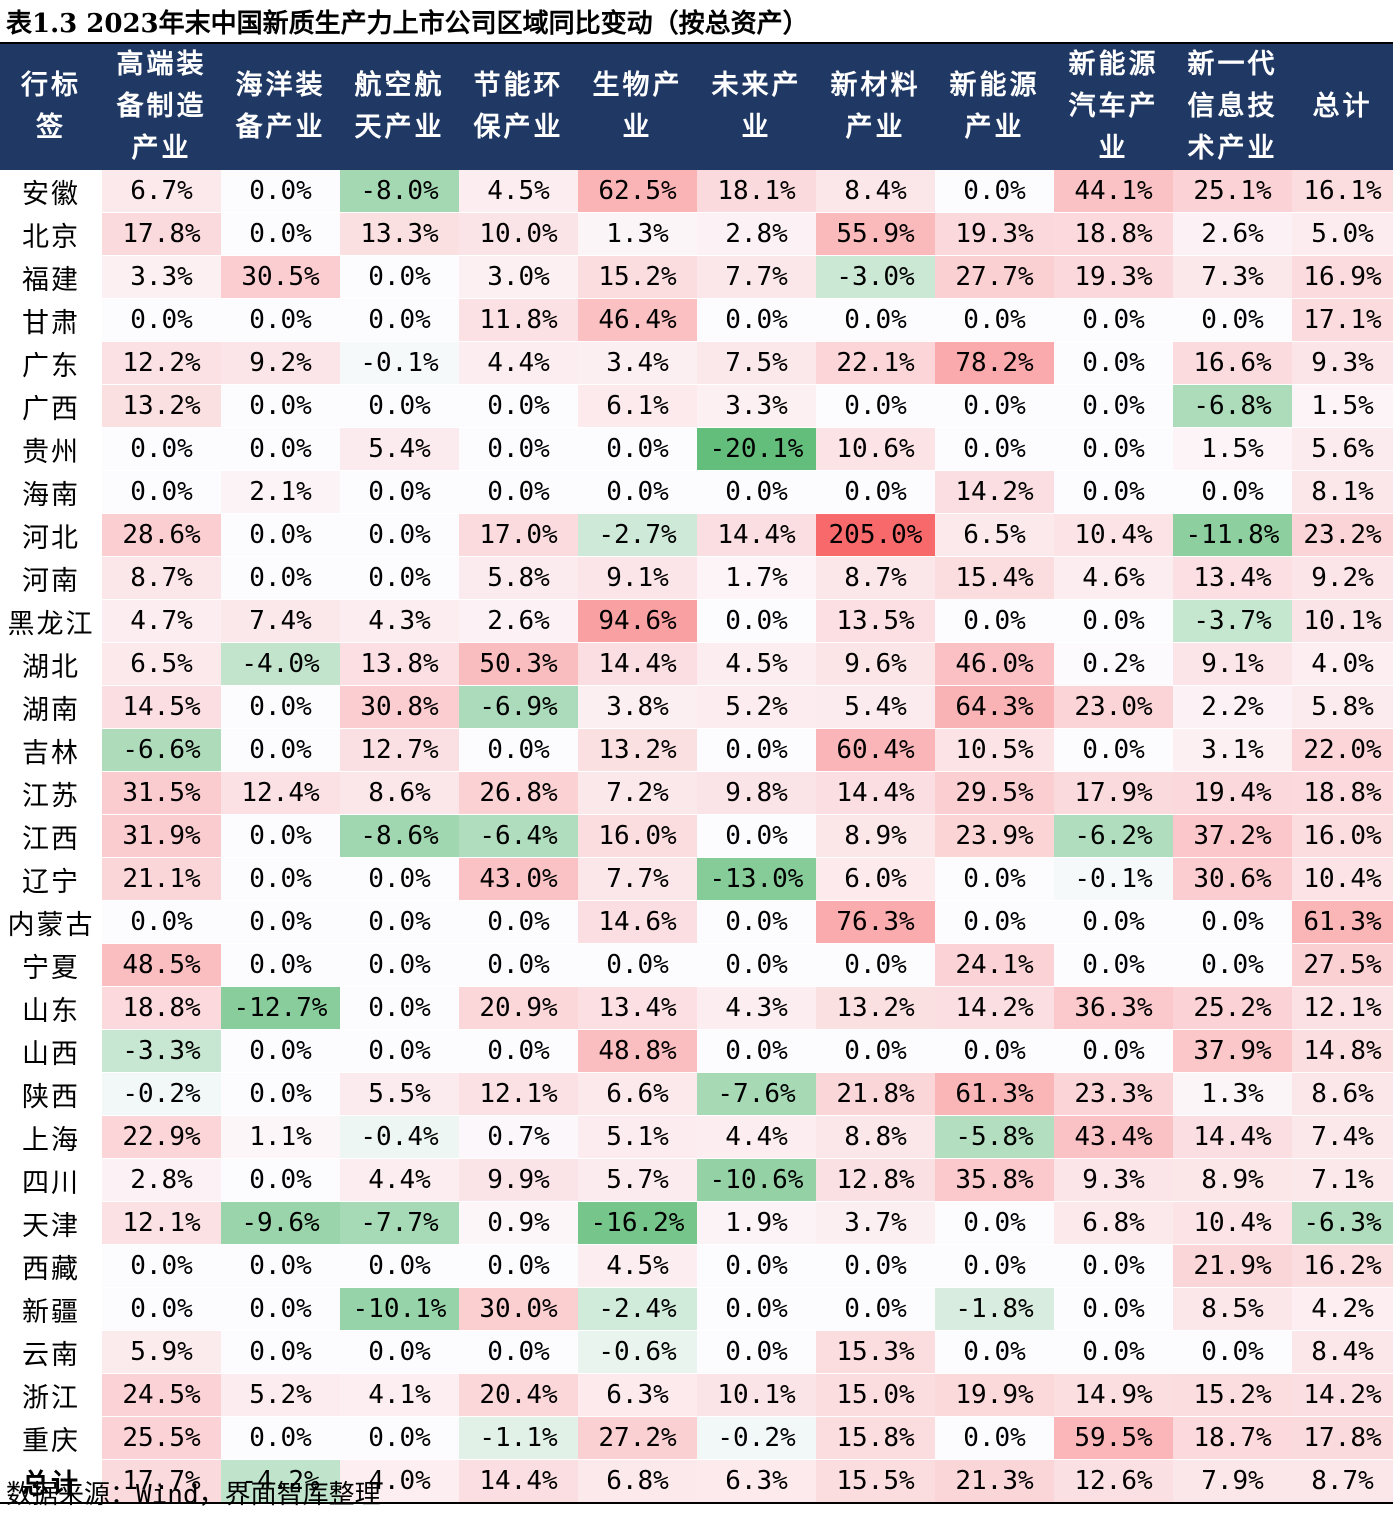 This screenshot has width=1393, height=1515. I want to click on region-label: 西藏, so click(51, 1266).